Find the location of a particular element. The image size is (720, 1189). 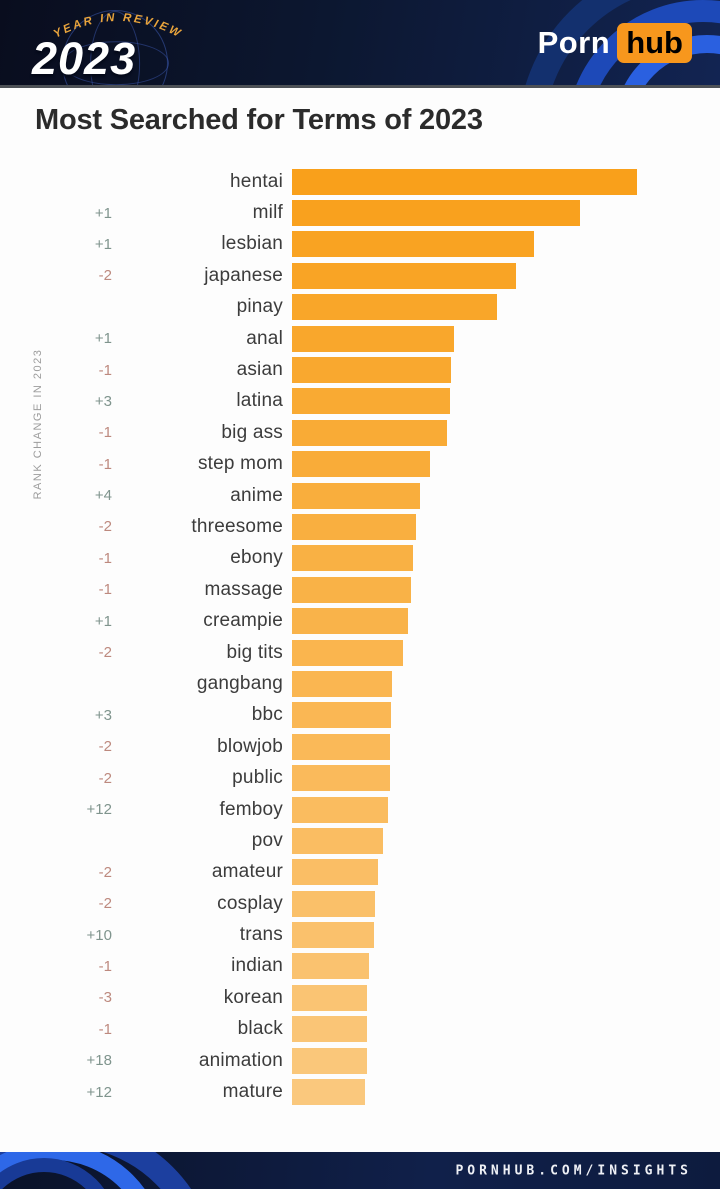

brand-logo-porn: Porn is located at coordinates (574, 42).